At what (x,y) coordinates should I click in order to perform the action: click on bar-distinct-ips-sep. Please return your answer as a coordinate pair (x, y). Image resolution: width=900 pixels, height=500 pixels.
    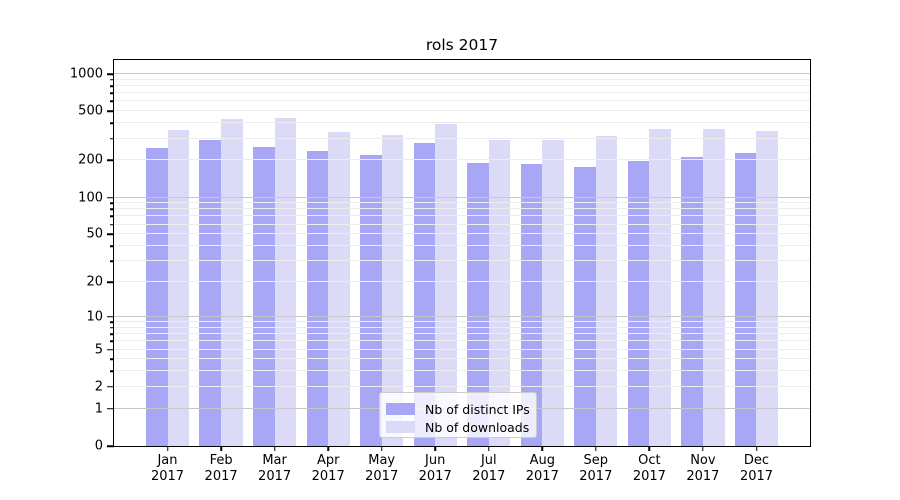
    Looking at the image, I should click on (585, 306).